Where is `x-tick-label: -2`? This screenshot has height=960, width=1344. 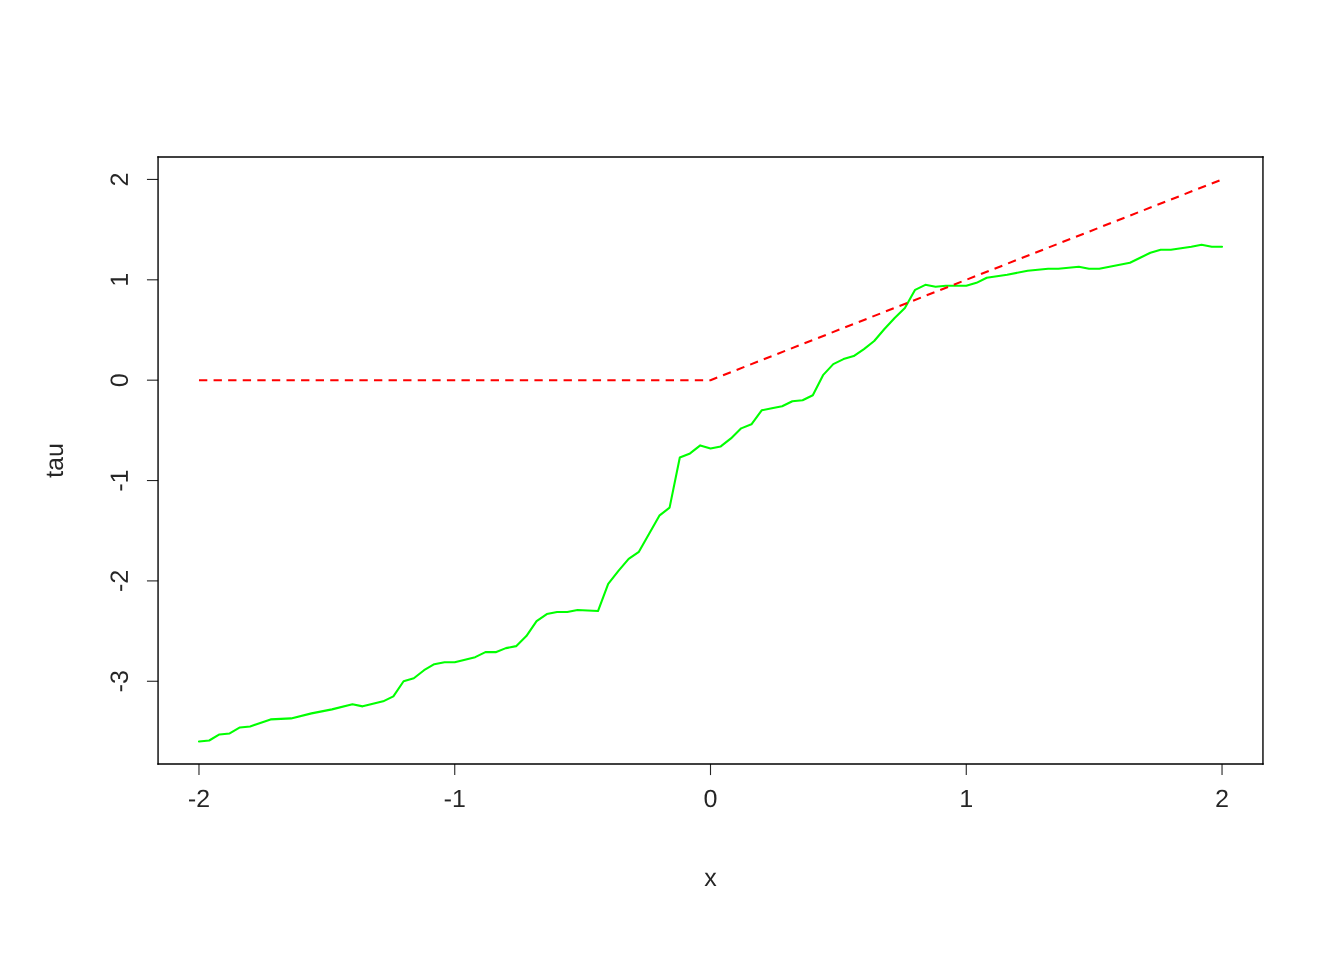 x-tick-label: -2 is located at coordinates (198, 798).